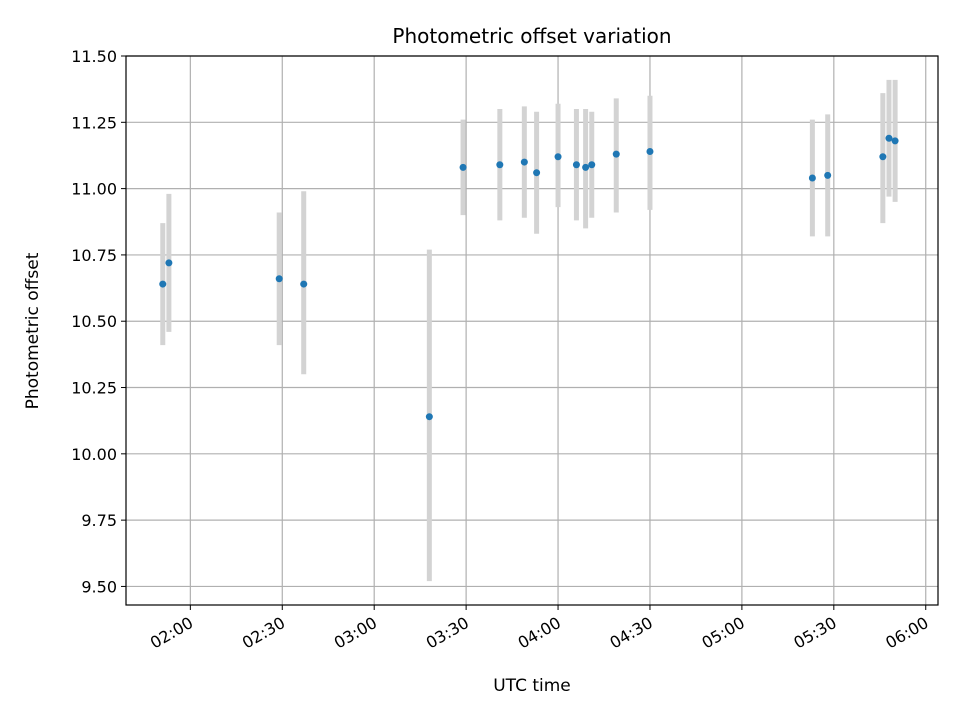  What do you see at coordinates (532, 686) in the screenshot?
I see `x-axis-label: UTC time` at bounding box center [532, 686].